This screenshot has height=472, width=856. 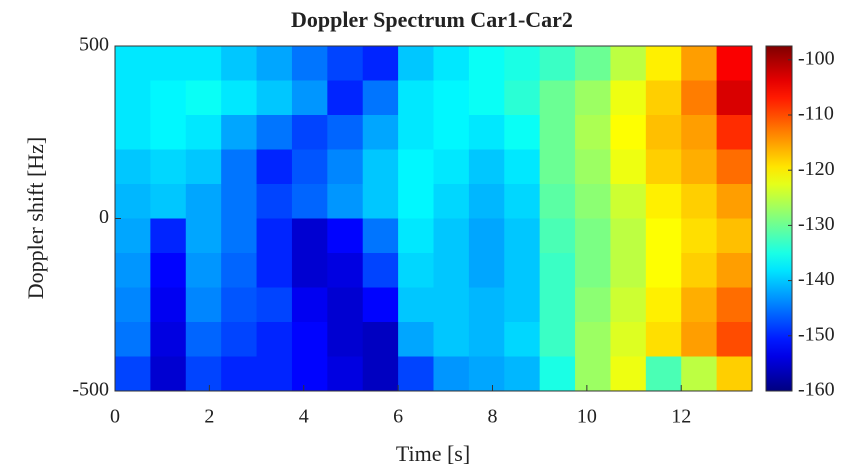 I want to click on x-tick-label: 0, so click(x=115, y=417).